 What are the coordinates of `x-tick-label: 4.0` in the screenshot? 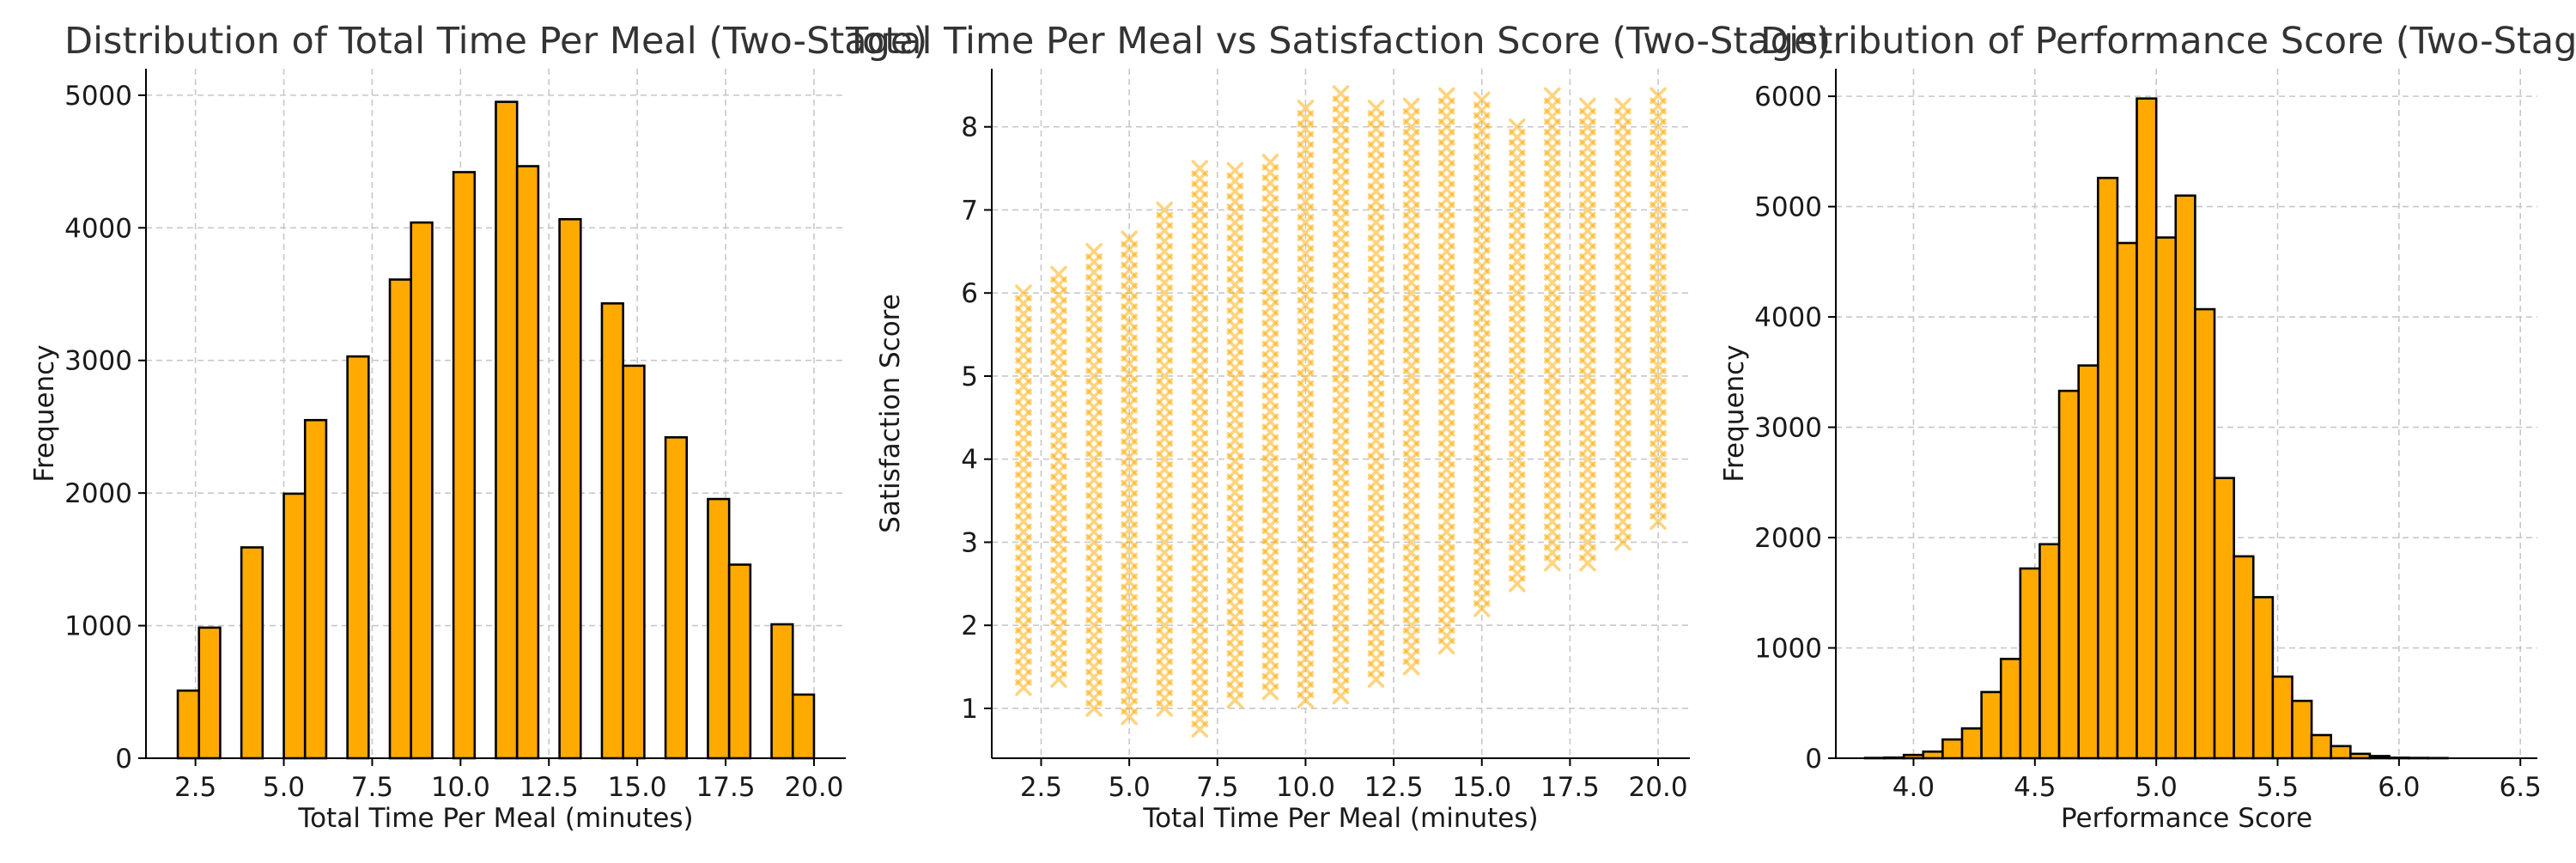 It's located at (1914, 788).